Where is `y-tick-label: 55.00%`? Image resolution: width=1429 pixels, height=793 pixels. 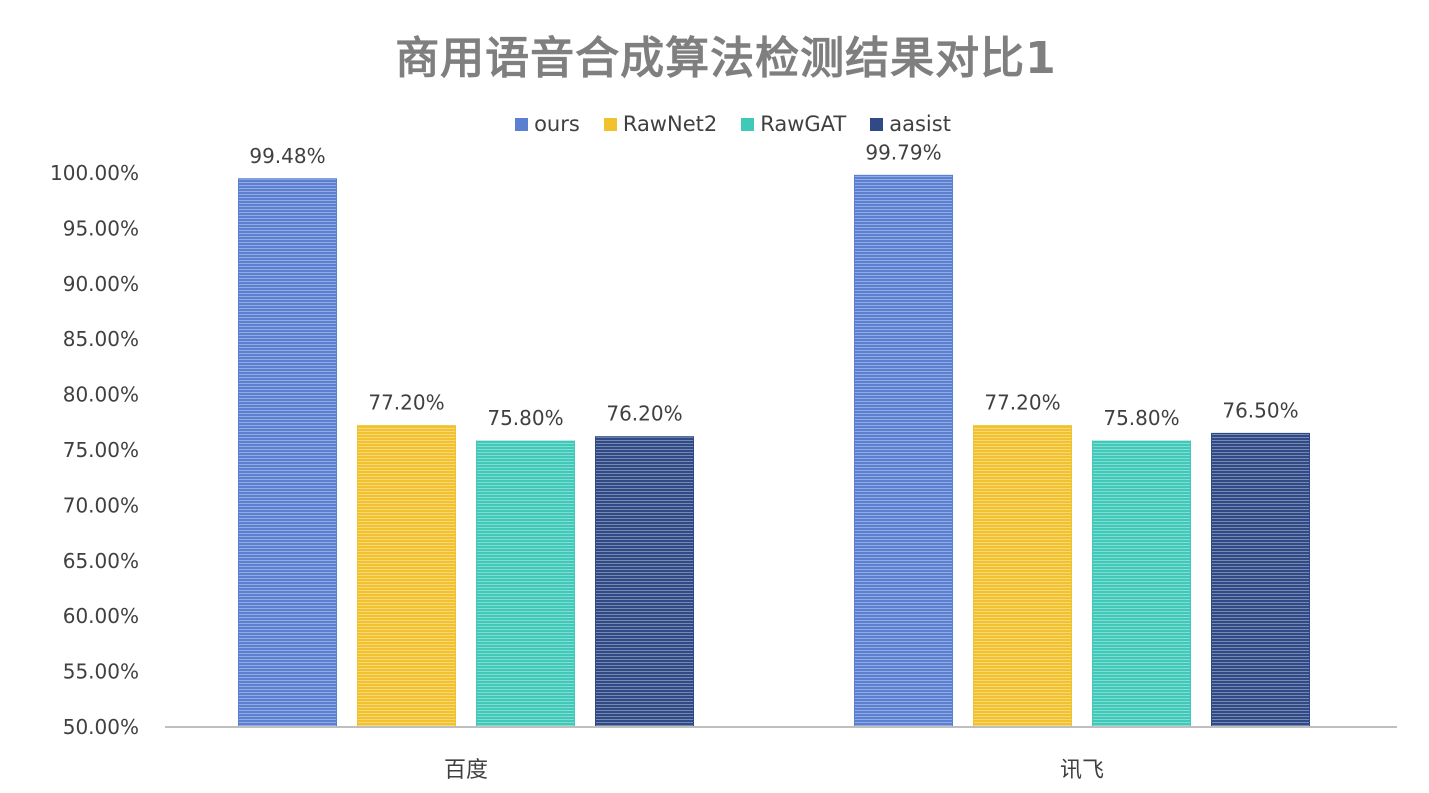
y-tick-label: 55.00% is located at coordinates (101, 672).